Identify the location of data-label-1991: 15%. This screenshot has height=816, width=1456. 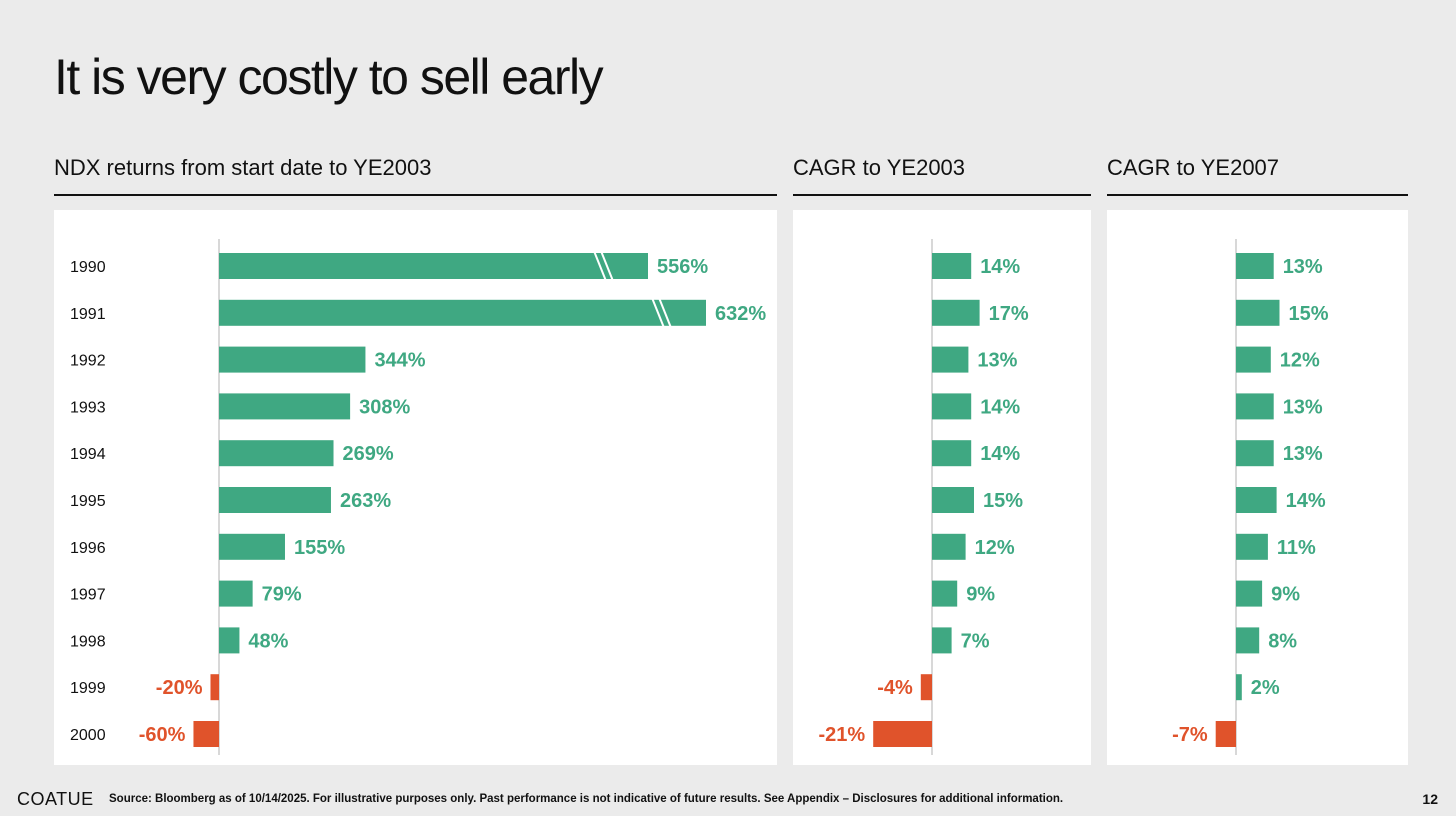
(1309, 314).